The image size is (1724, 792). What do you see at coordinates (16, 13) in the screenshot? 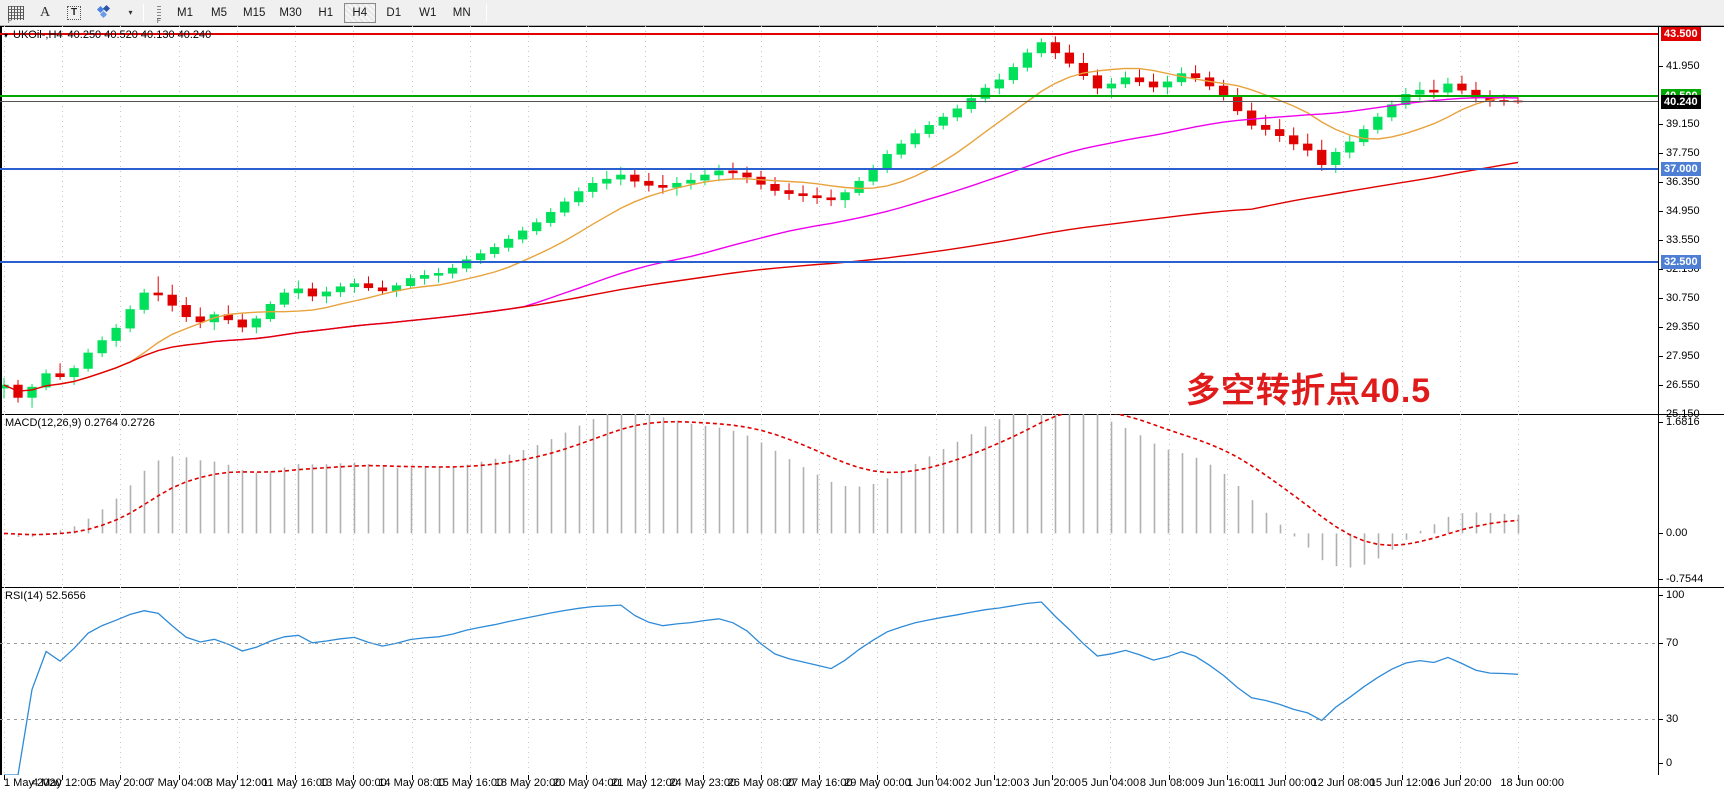
I see `grid-crosshair-icon` at bounding box center [16, 13].